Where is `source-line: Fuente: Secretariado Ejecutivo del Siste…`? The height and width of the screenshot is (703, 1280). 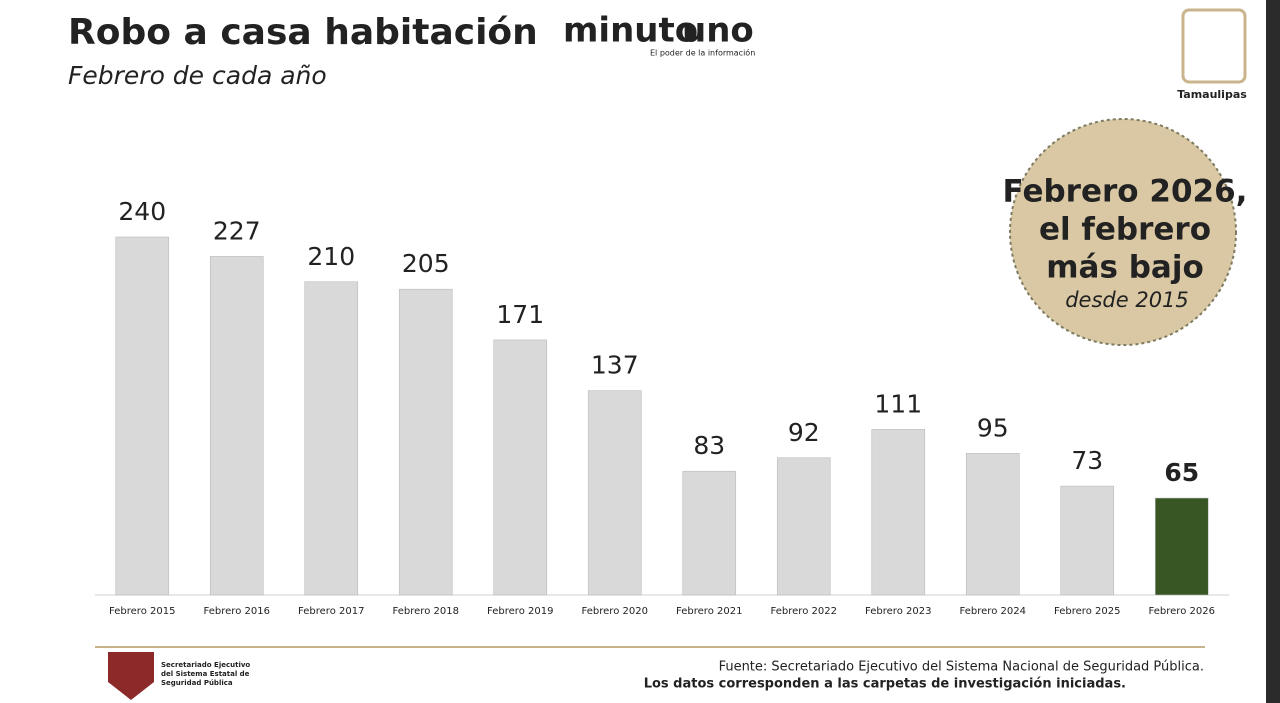 source-line: Fuente: Secretariado Ejecutivo del Siste… is located at coordinates (961, 667).